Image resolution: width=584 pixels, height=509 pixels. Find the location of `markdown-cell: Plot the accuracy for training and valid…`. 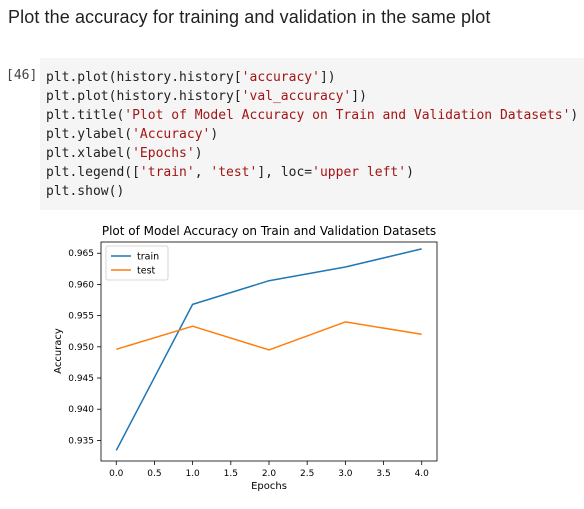

markdown-cell: Plot the accuracy for training and valid… is located at coordinates (292, 22).